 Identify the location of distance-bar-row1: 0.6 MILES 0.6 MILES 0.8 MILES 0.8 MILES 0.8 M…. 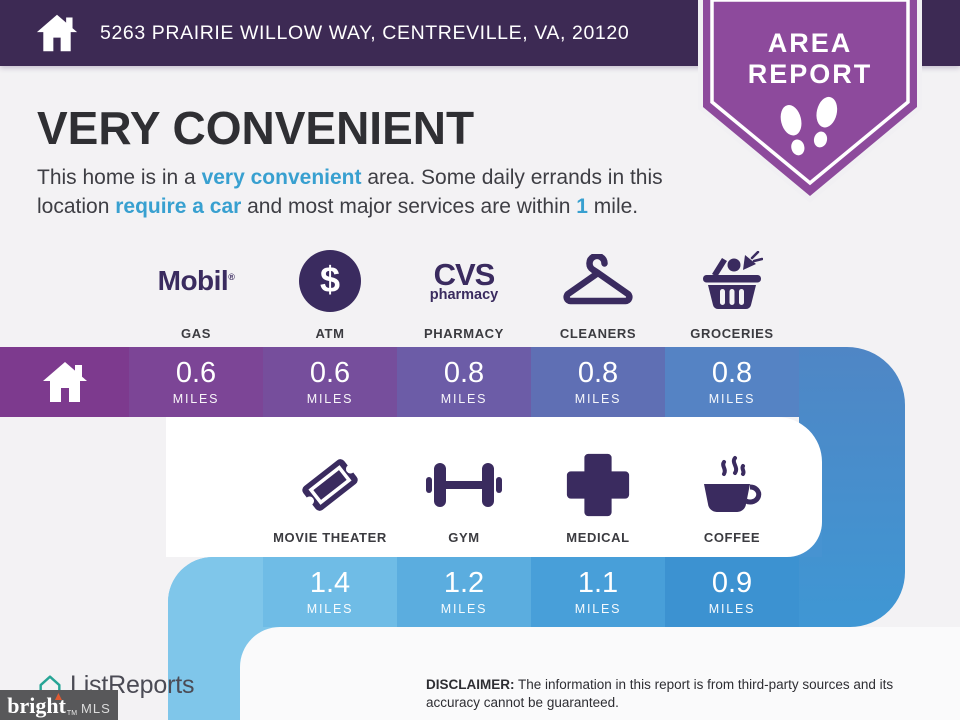
(399, 382).